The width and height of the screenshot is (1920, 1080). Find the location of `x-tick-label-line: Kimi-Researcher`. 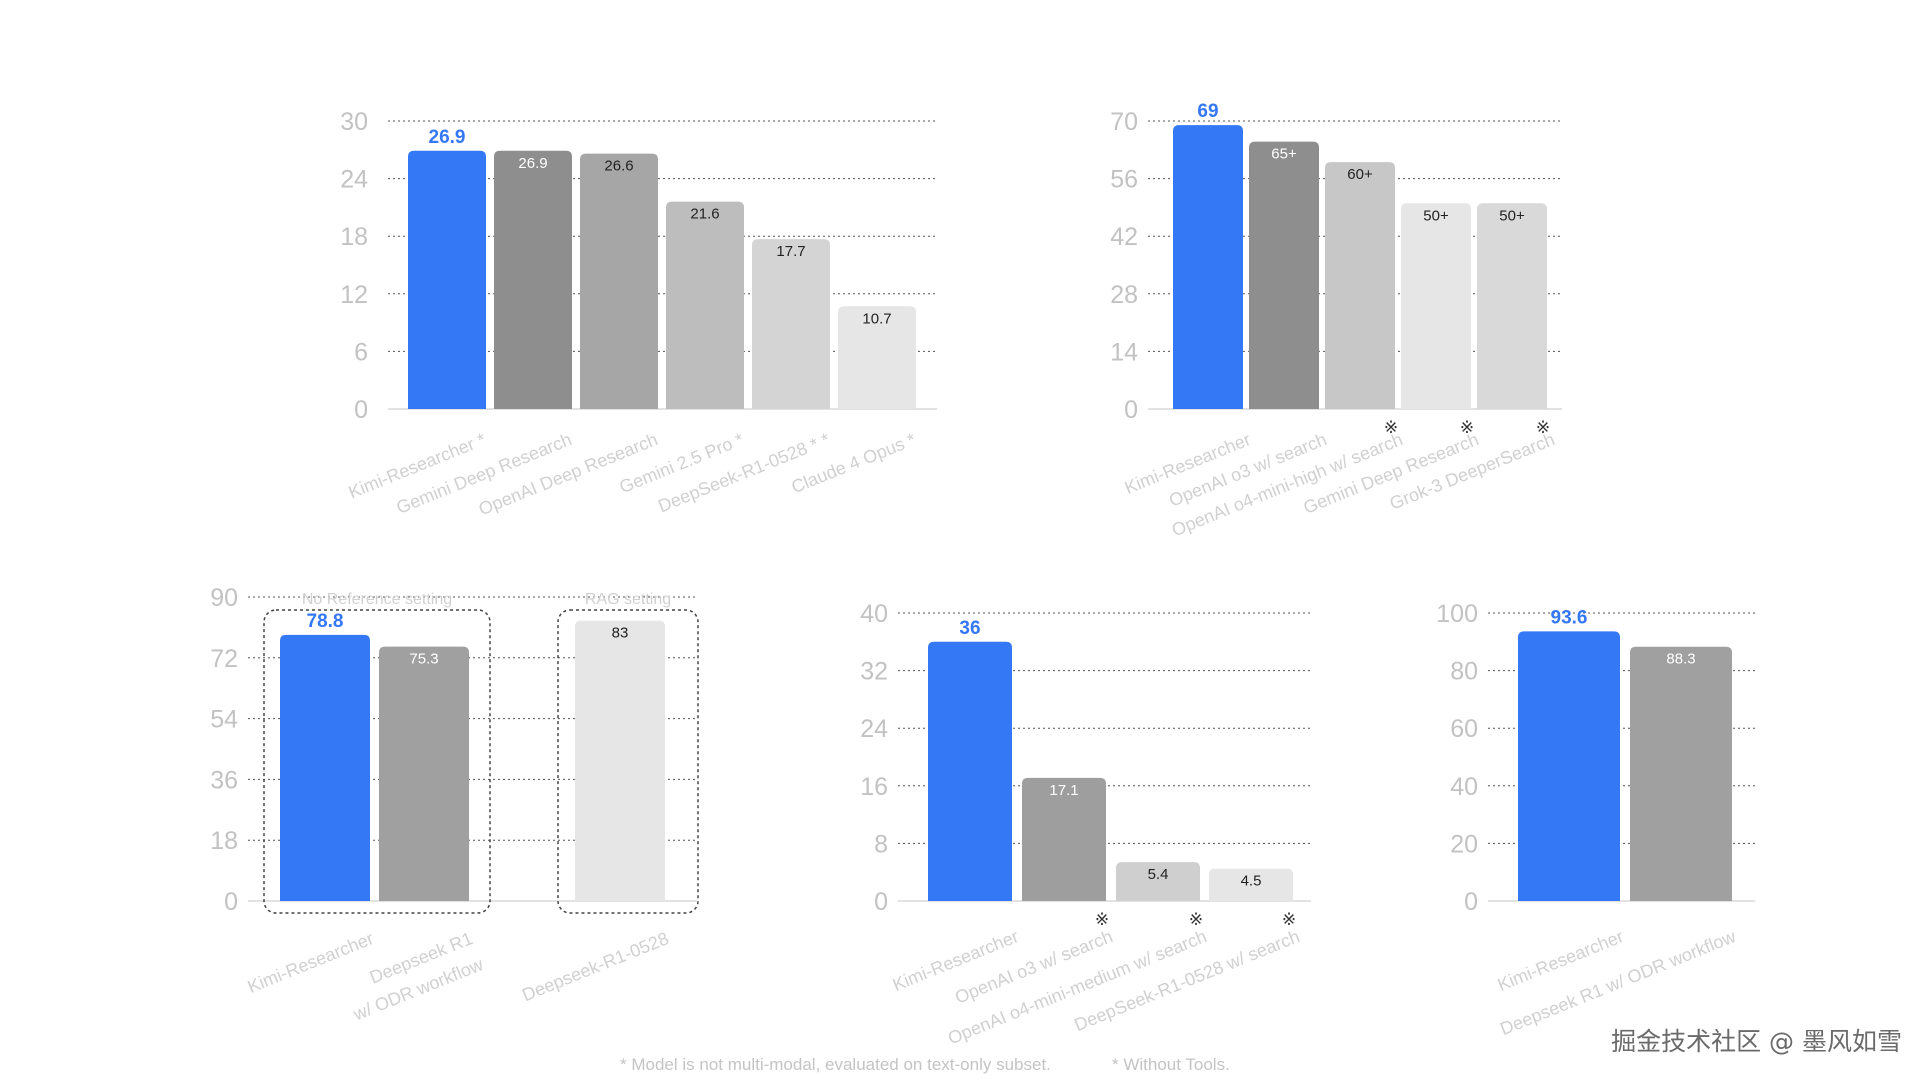

x-tick-label-line: Kimi-Researcher is located at coordinates (311, 962).